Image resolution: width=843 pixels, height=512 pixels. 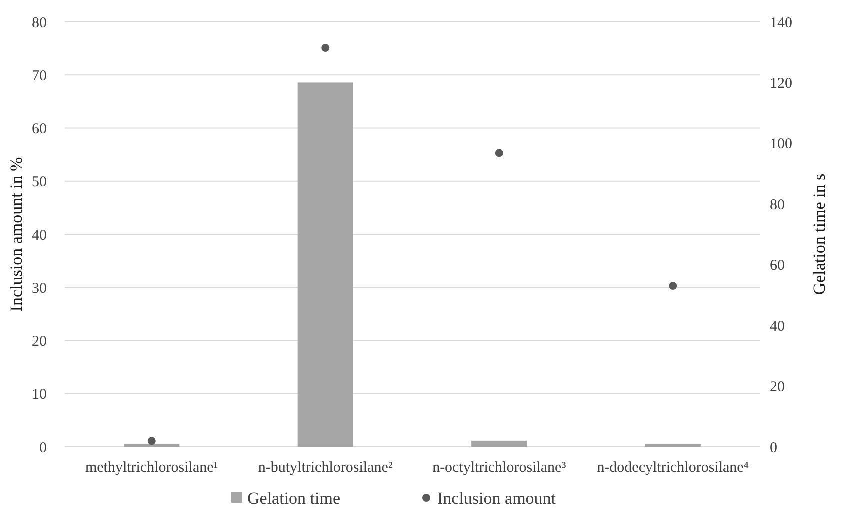 I want to click on y-tick-label: 50, so click(x=39, y=182).